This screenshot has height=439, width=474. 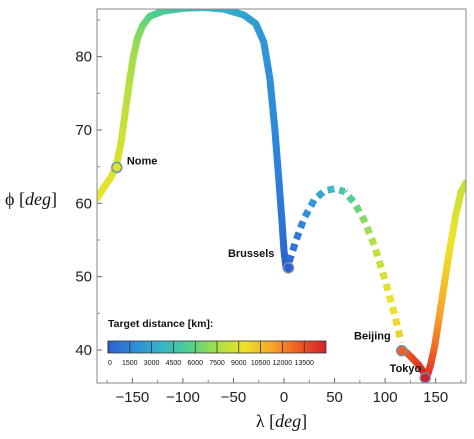 What do you see at coordinates (174, 363) in the screenshot?
I see `colorbar-tick-label: 4500` at bounding box center [174, 363].